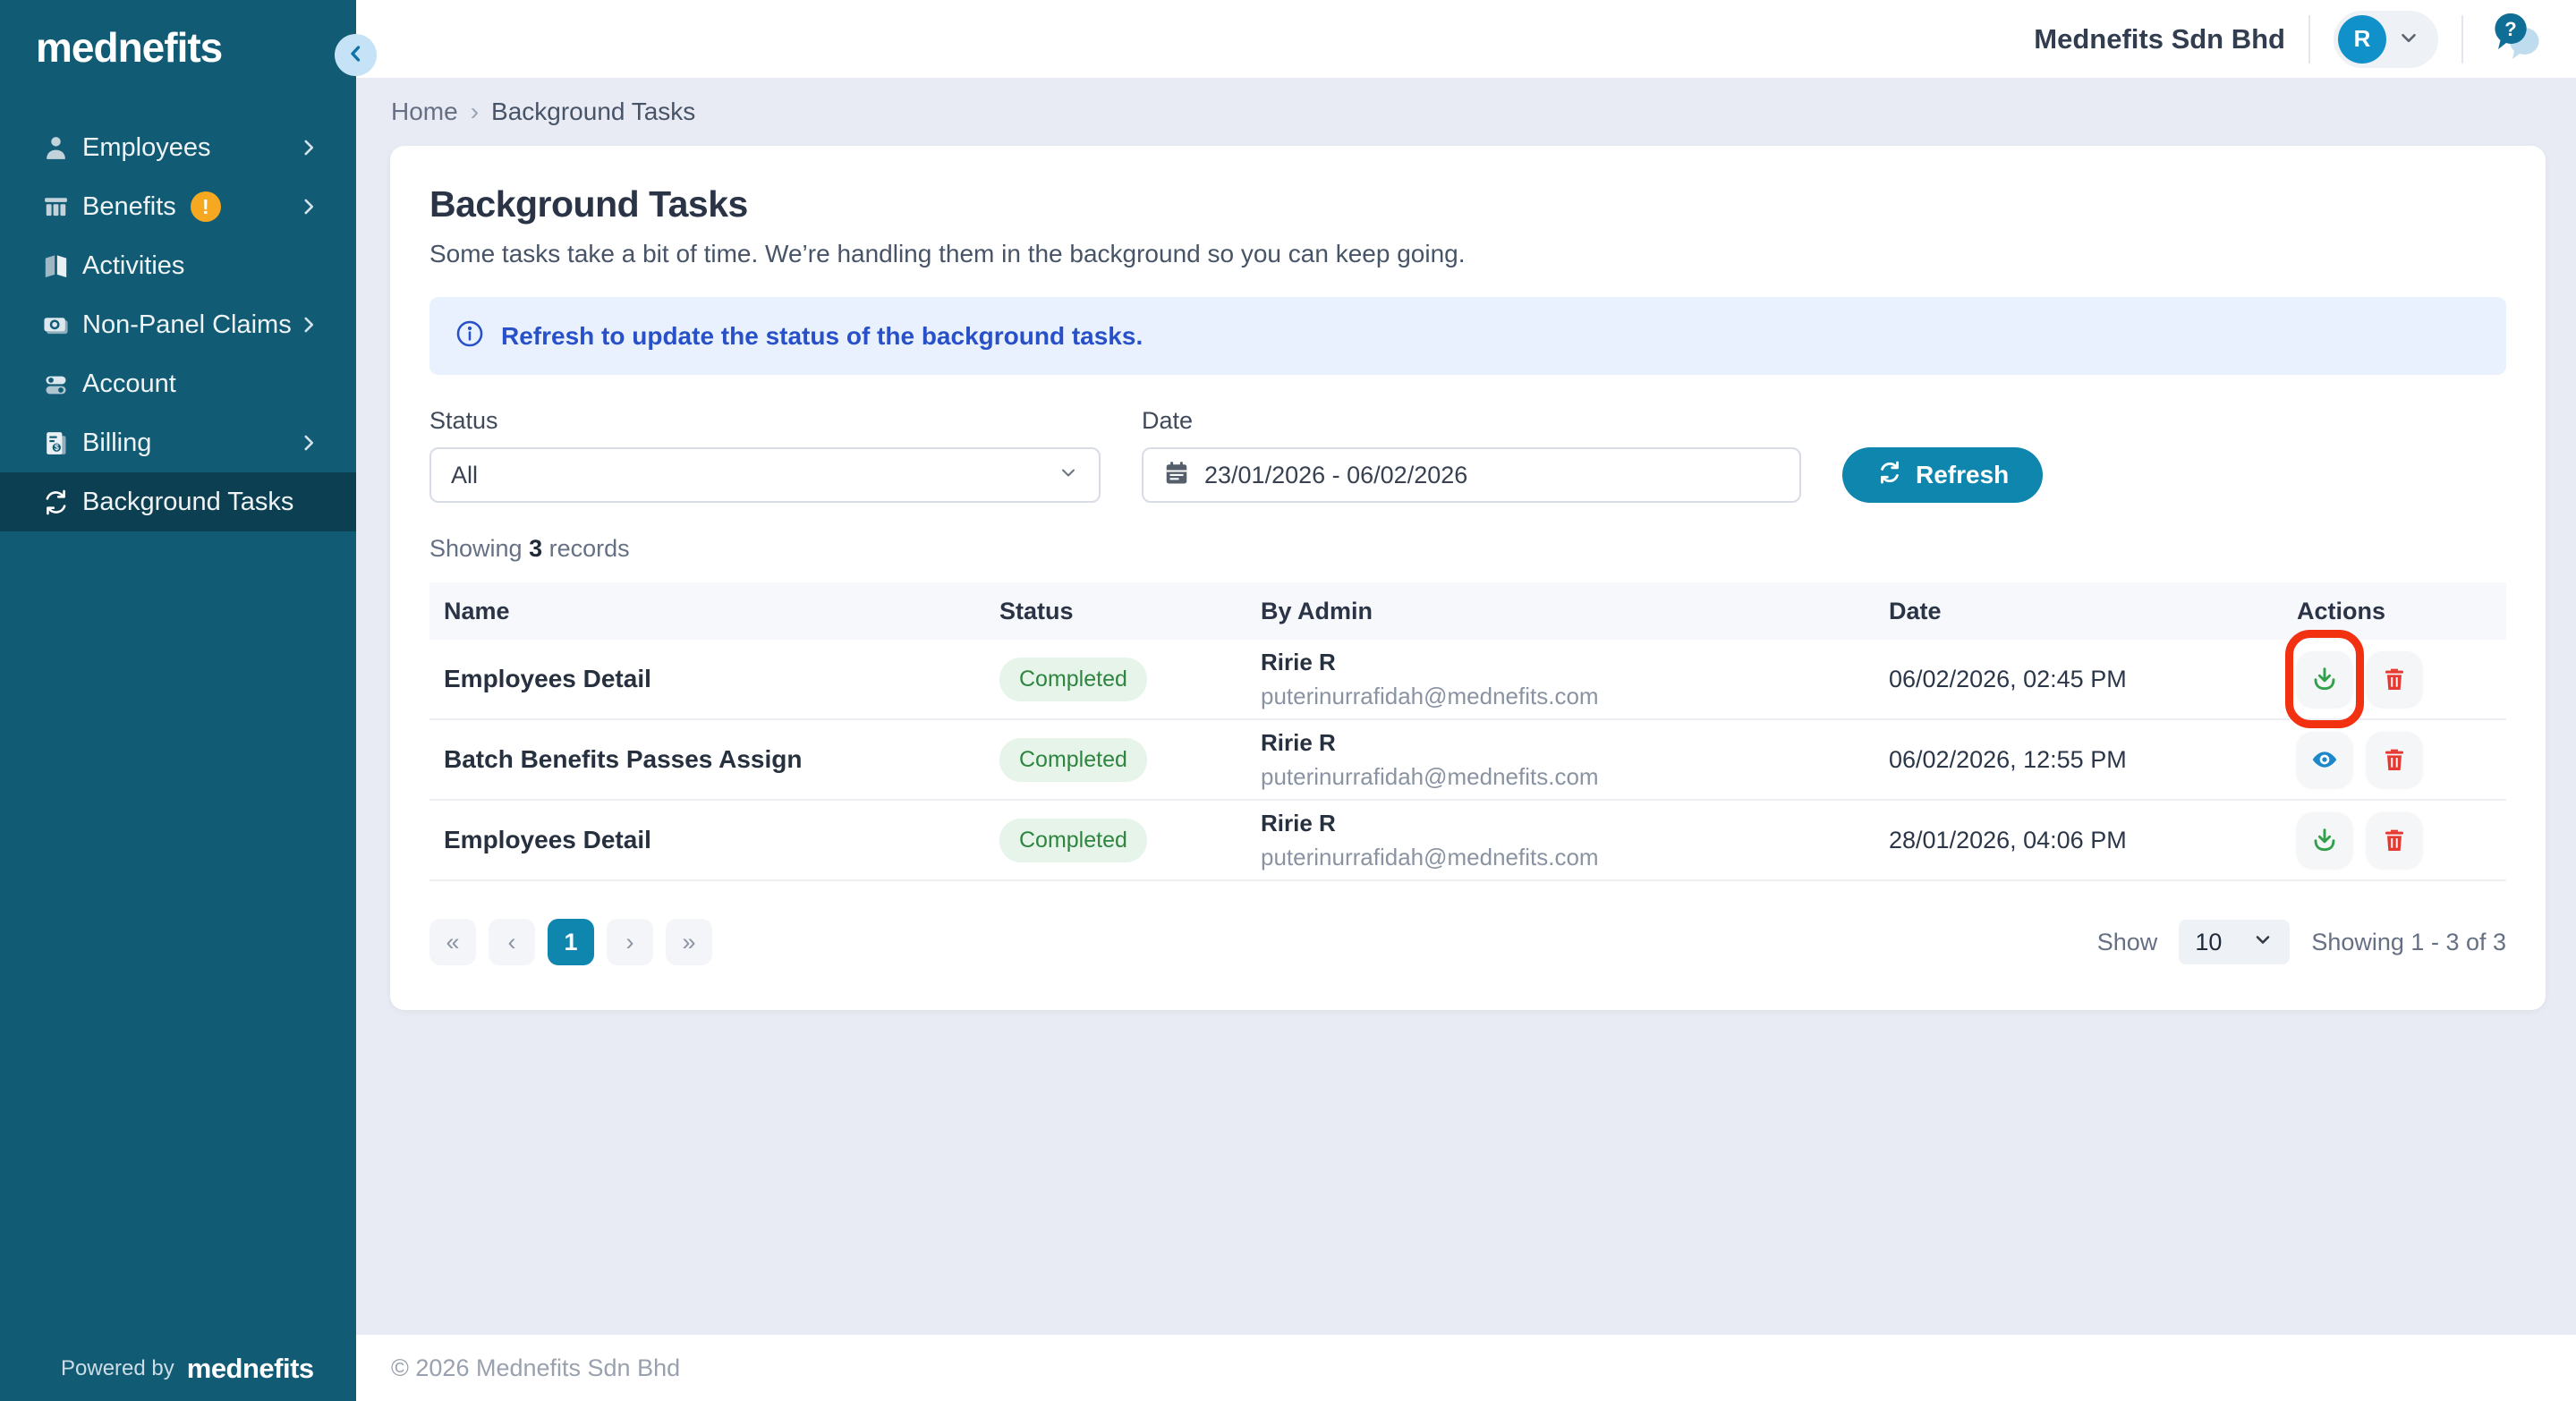 Image resolution: width=2576 pixels, height=1401 pixels. I want to click on eye-action-button, so click(2324, 759).